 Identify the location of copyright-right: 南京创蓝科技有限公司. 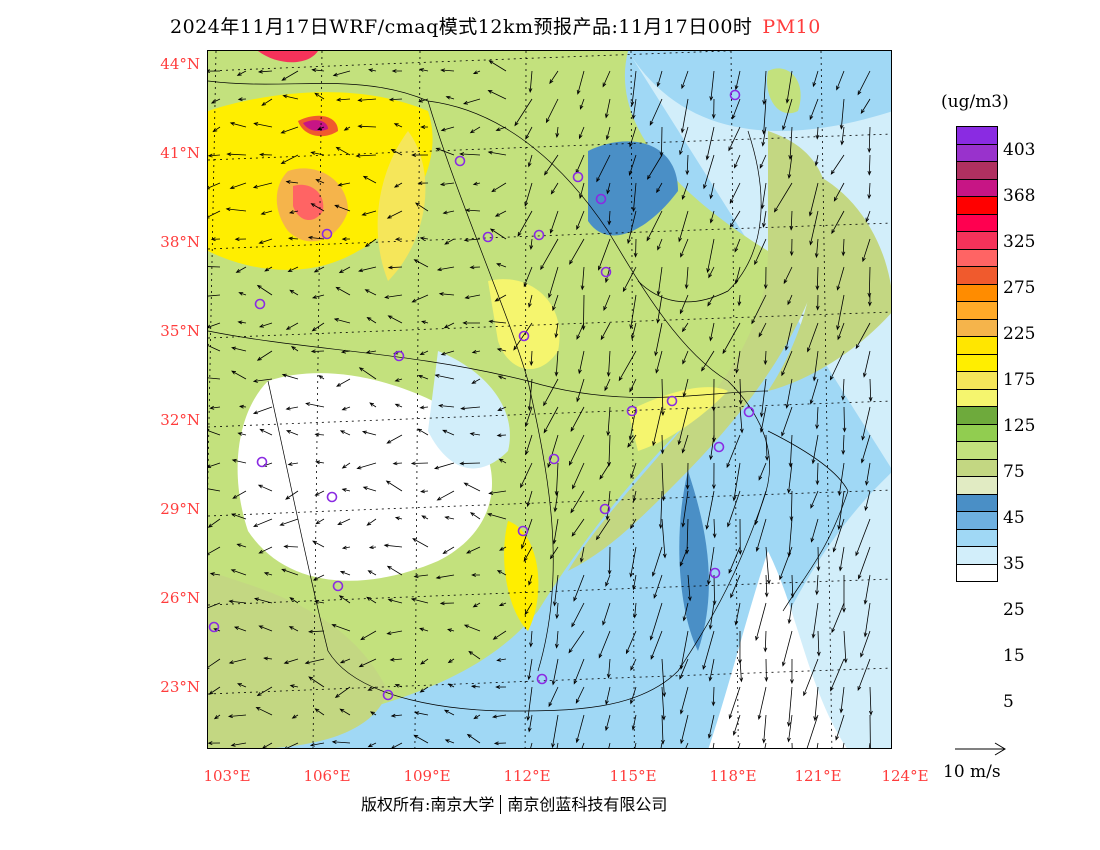
(587, 804).